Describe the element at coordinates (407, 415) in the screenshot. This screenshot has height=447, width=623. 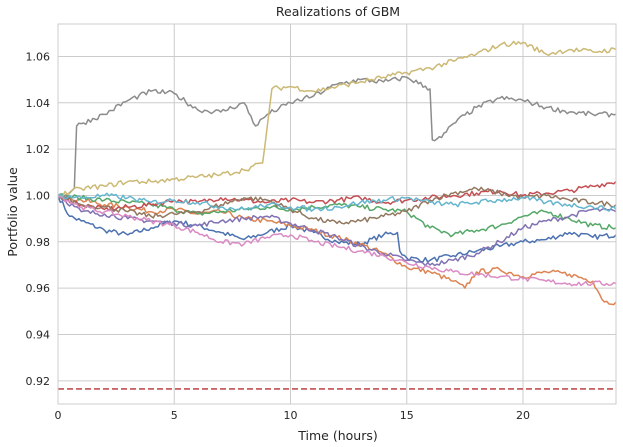
I see `x-tick-label: 15` at that location.